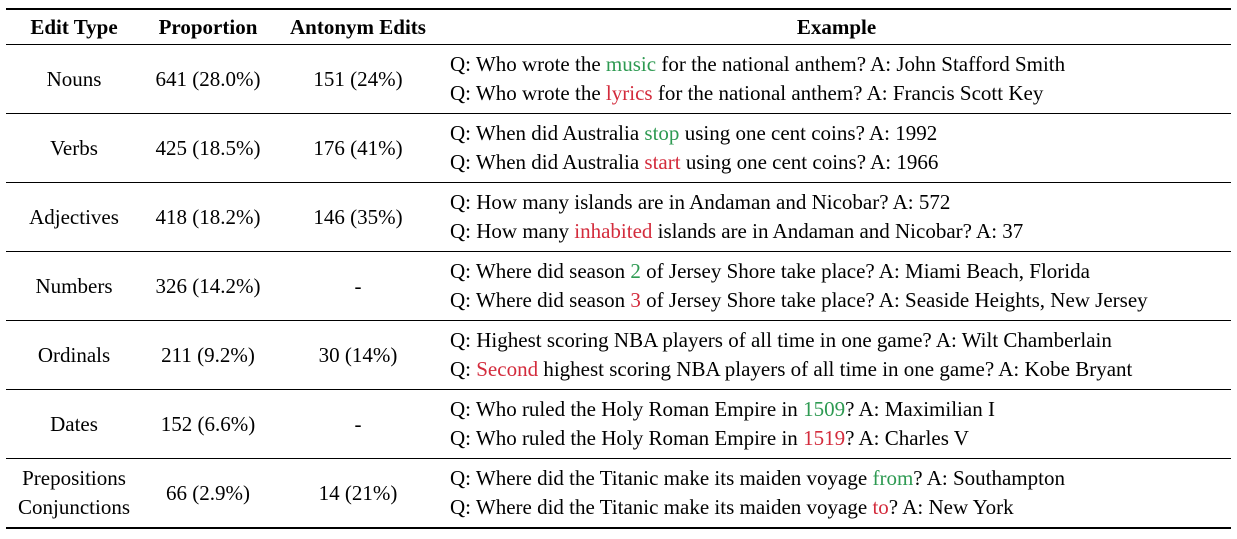 Image resolution: width=1237 pixels, height=539 pixels. Describe the element at coordinates (208, 26) in the screenshot. I see `header-proportion: Proportion` at that location.